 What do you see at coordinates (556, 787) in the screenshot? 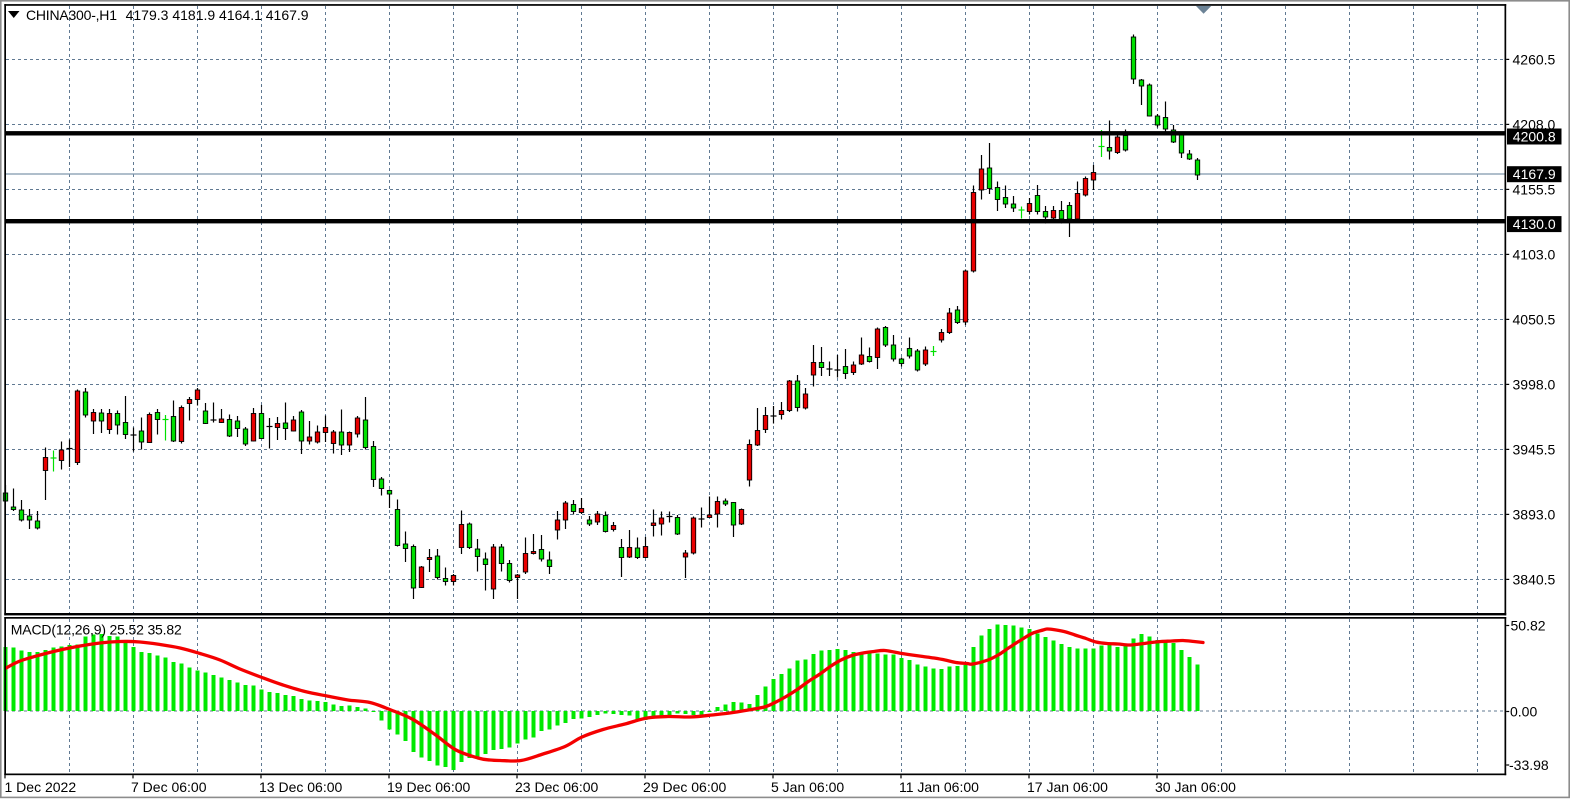
I see `svg-text: 23 Dec 06:00` at bounding box center [556, 787].